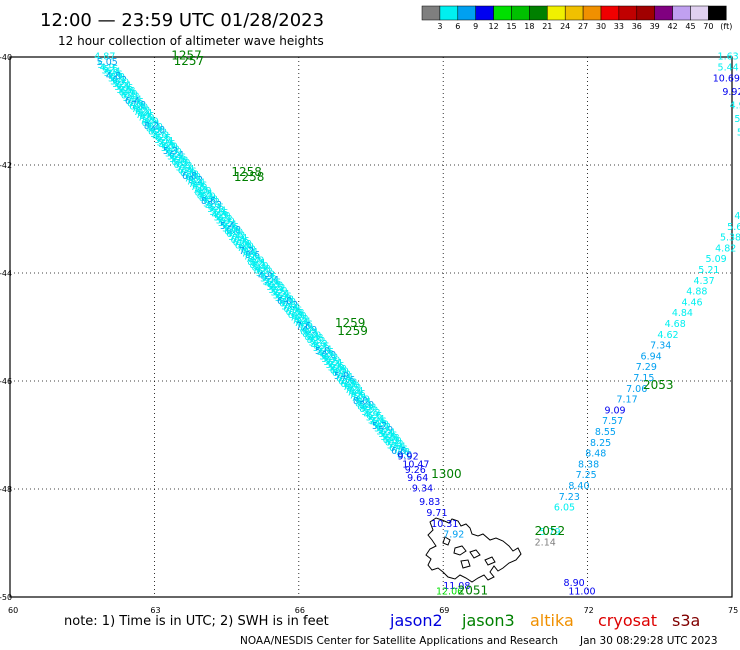 This screenshot has height=650, width=740. What do you see at coordinates (155, 610) in the screenshot?
I see `longitude-tick-label: 63` at bounding box center [155, 610].